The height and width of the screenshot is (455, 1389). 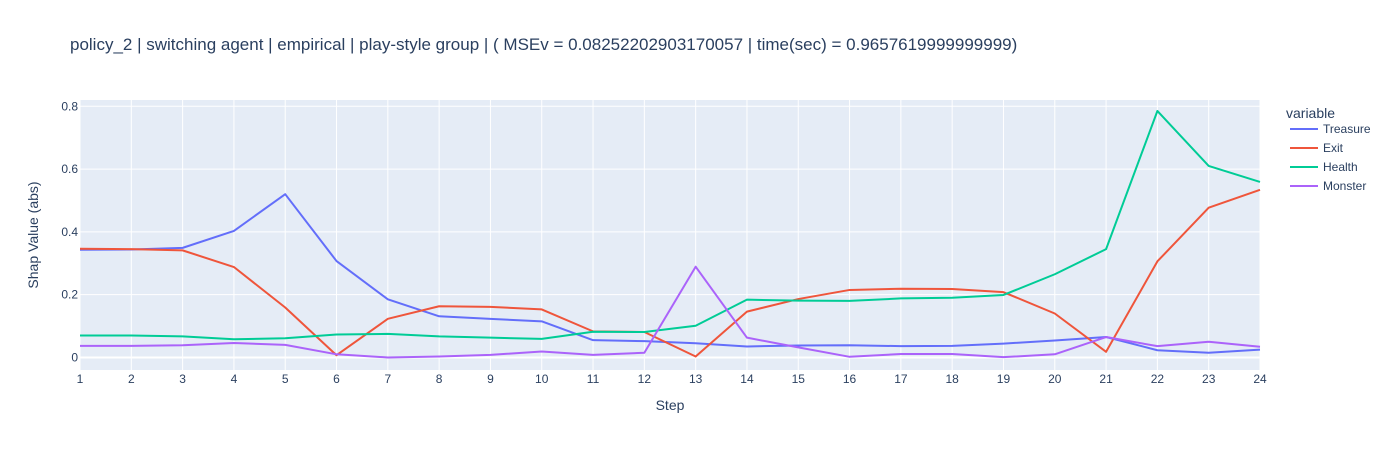 I want to click on legend-label: Treasure, so click(x=1347, y=129).